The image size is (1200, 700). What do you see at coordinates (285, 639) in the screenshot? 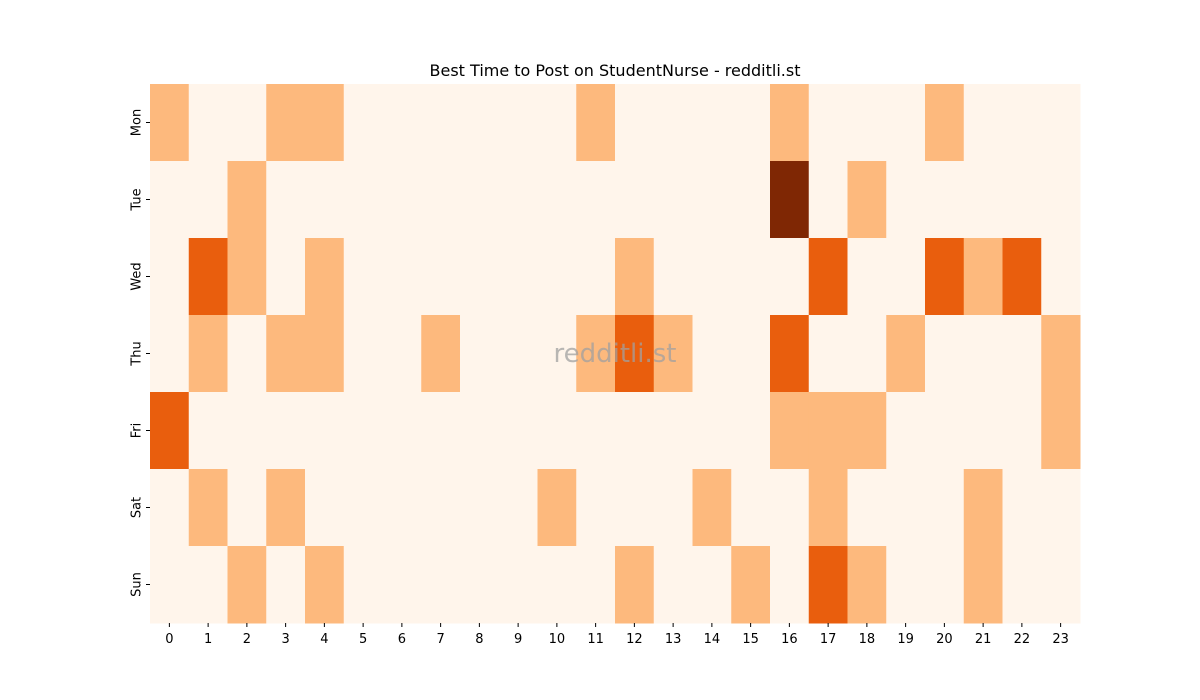
I see `x-tick-label: 3` at bounding box center [285, 639].